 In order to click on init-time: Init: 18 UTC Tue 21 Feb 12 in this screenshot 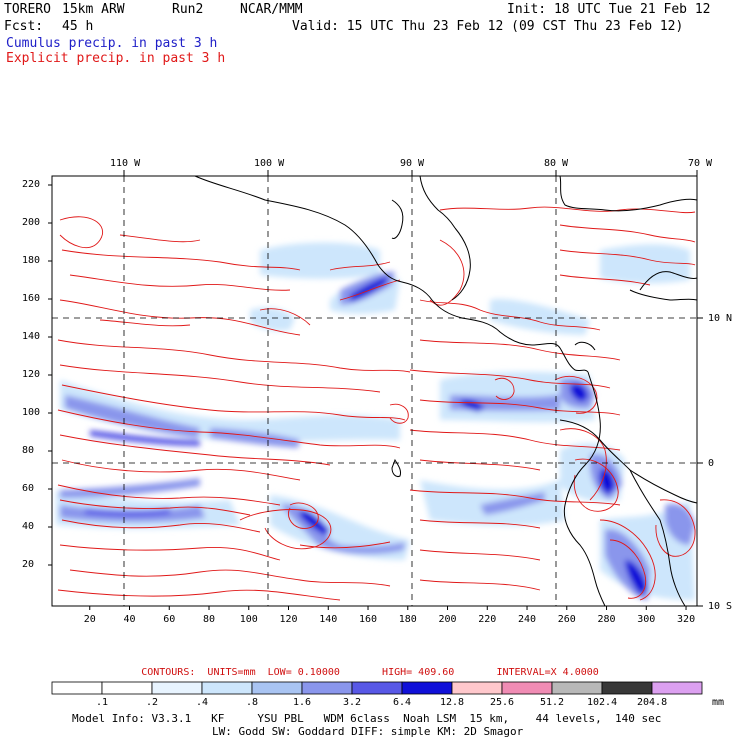, I will do `click(609, 9)`.